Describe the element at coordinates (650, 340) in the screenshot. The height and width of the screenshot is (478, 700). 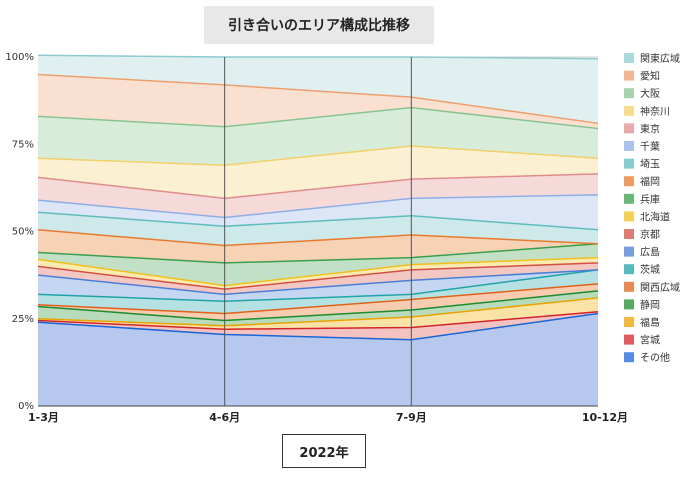
I see `legend-label: 宮城` at that location.